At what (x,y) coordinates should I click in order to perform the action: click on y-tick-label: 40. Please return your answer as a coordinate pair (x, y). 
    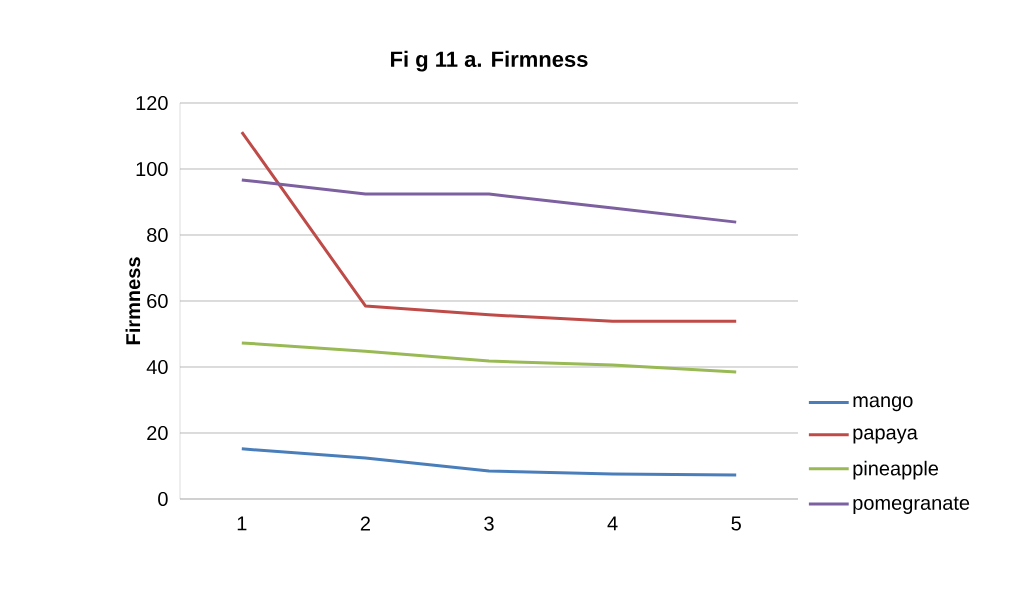
    Looking at the image, I should click on (157, 367).